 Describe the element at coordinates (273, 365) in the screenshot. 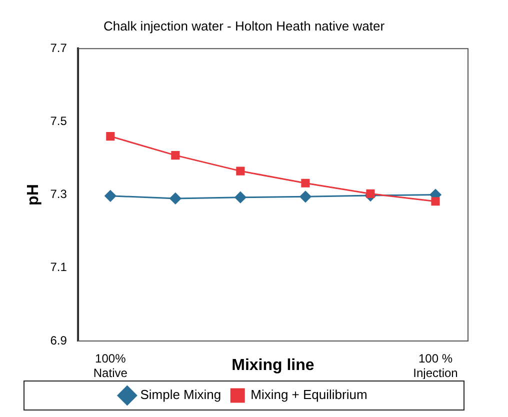

I see `x-axis-title: Mixing line` at that location.